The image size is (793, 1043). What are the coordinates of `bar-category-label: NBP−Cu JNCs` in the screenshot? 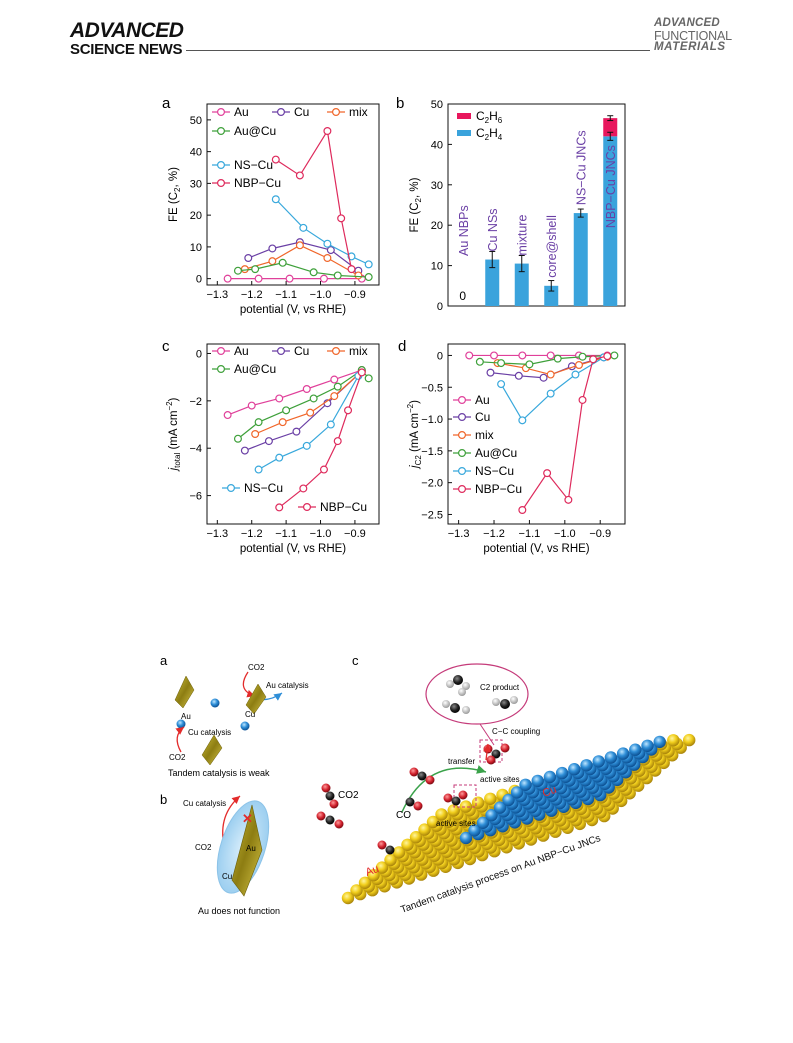 It's located at (611, 186).